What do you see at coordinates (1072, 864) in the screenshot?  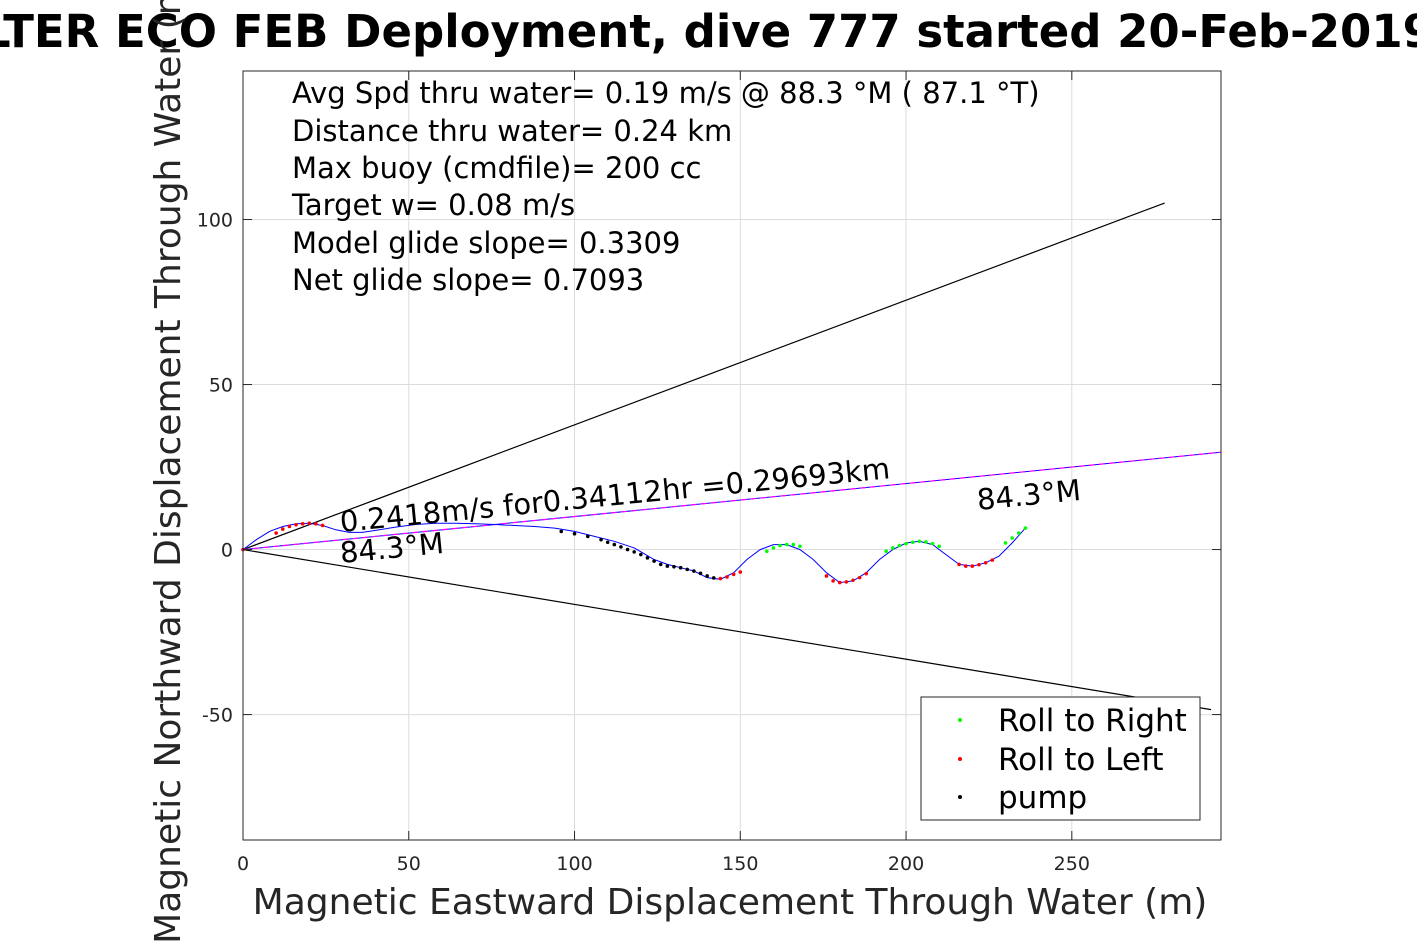 I see `x-tick-label: 250` at bounding box center [1072, 864].